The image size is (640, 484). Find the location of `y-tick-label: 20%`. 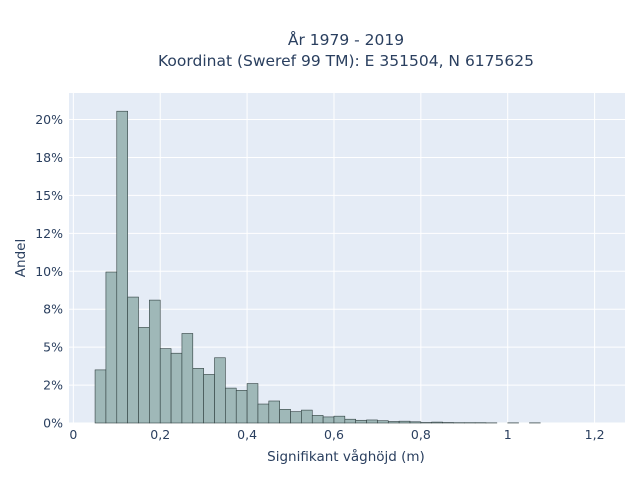

y-tick-label: 20% is located at coordinates (49, 119).